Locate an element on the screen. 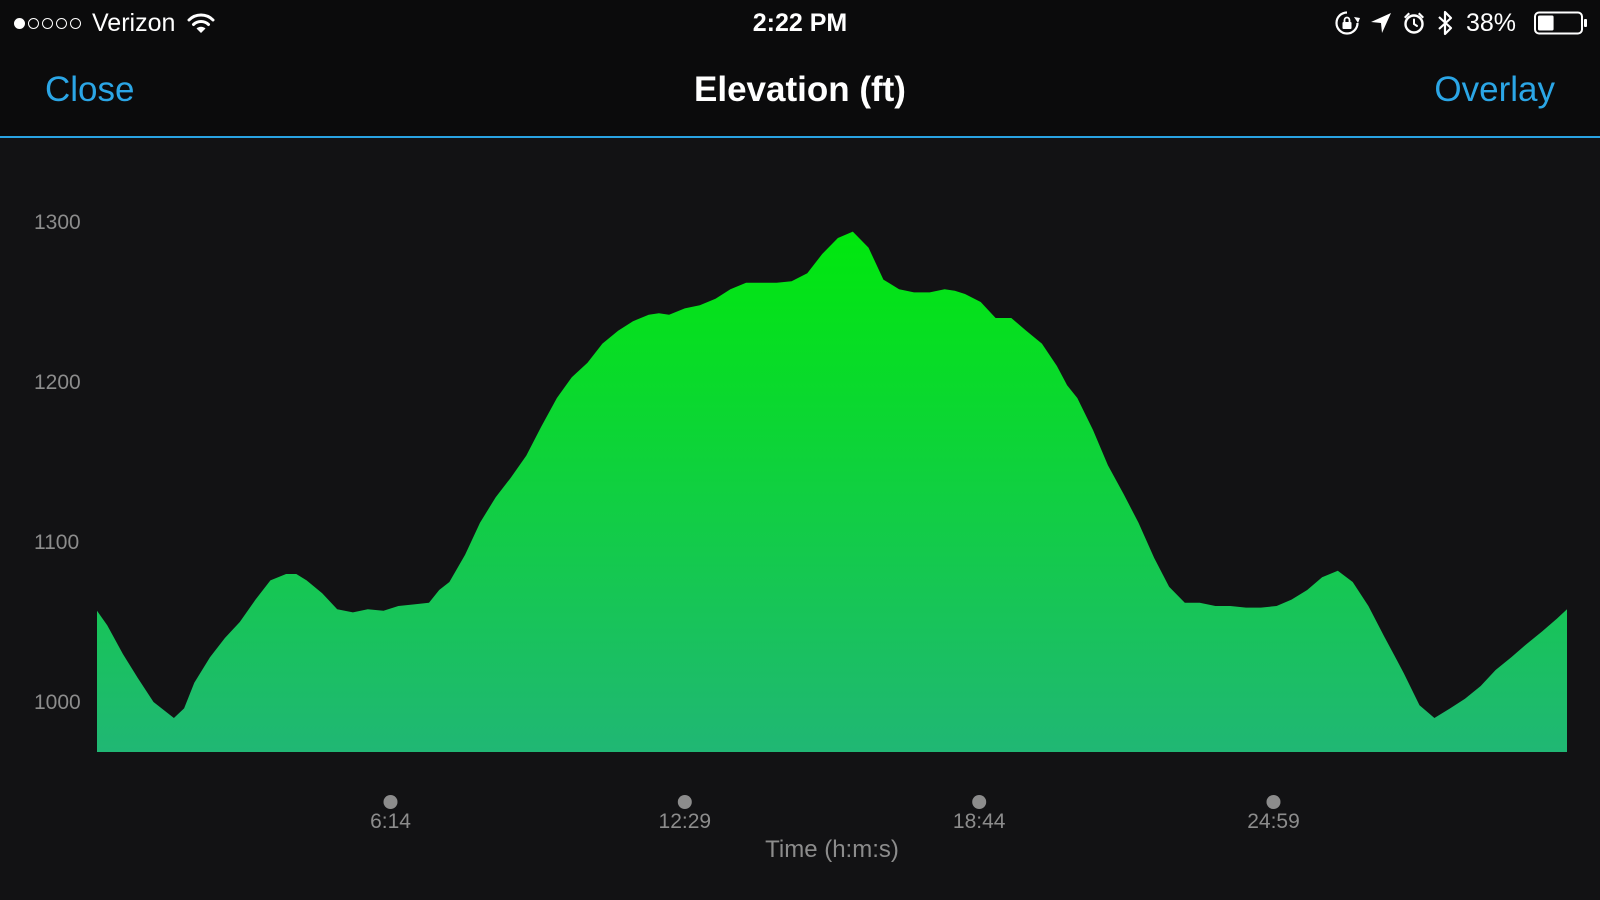 The height and width of the screenshot is (900, 1600). battery-percent: 38% is located at coordinates (1490, 22).